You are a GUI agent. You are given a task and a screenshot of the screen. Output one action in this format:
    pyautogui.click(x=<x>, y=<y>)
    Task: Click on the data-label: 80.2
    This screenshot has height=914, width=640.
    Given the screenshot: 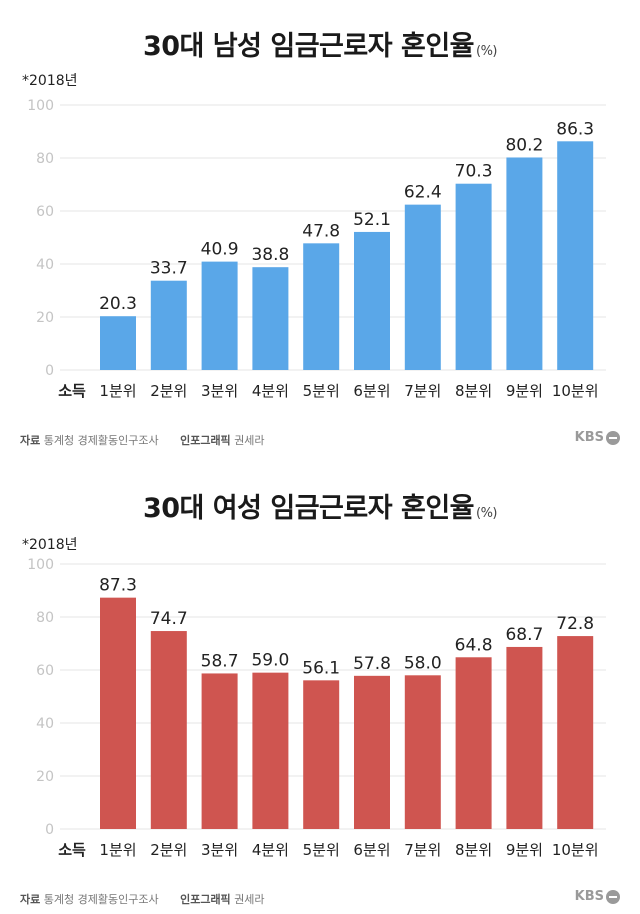 What is the action you would take?
    pyautogui.click(x=524, y=145)
    